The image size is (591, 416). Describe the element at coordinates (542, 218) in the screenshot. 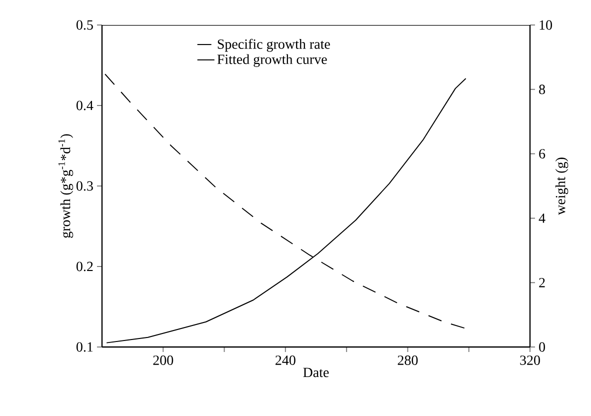

I see `y2-tick-label: 4` at that location.